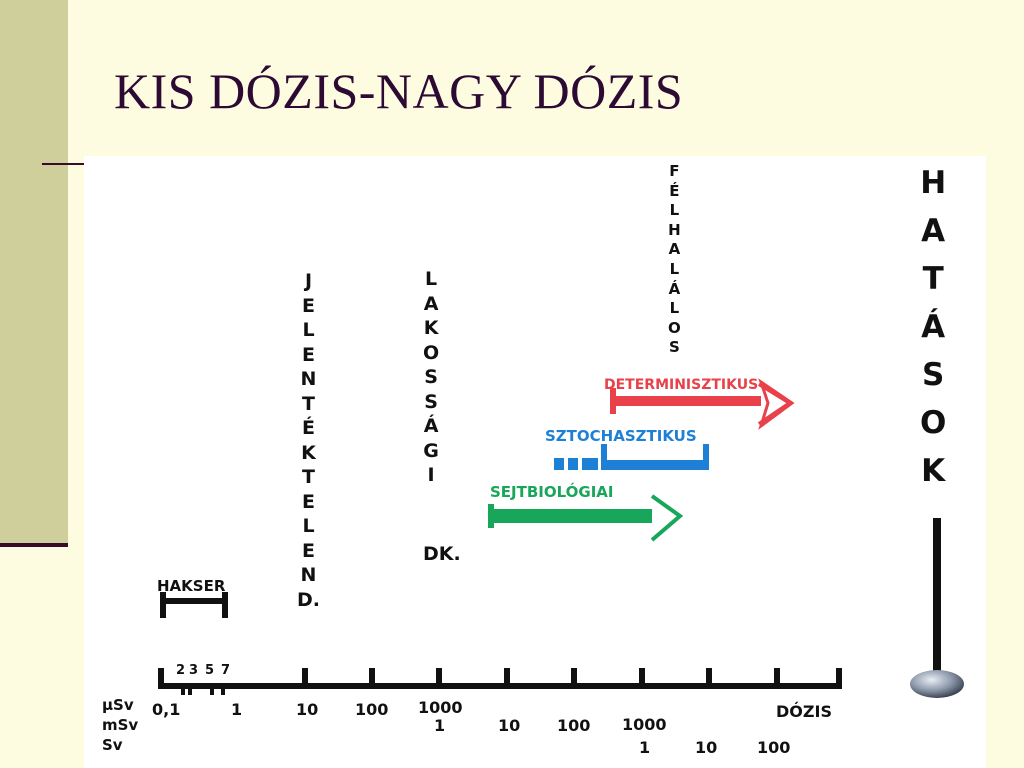 The width and height of the screenshot is (1024, 768). Describe the element at coordinates (194, 605) in the screenshot. I see `hakser-bracket` at that location.